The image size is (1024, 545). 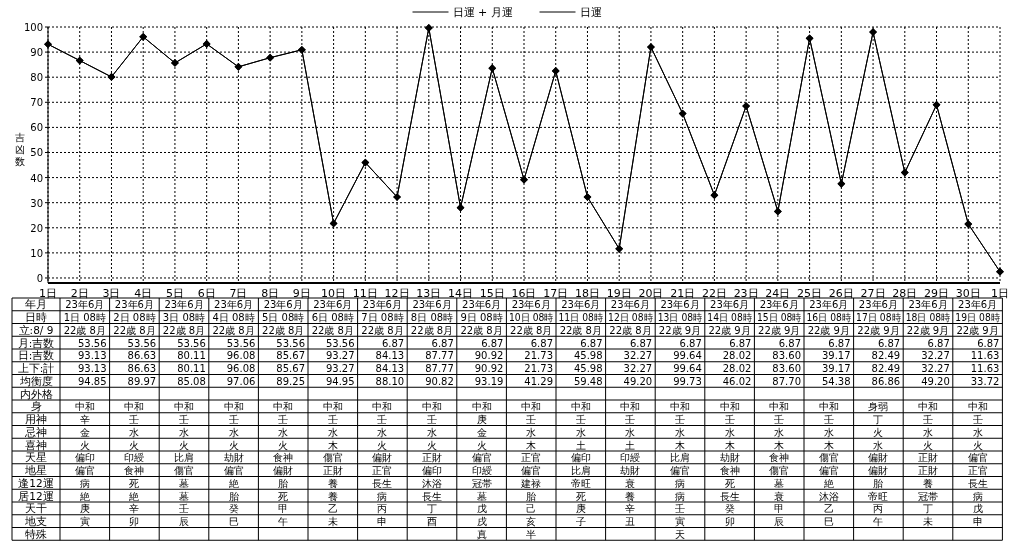 What do you see at coordinates (184, 521) in the screenshot?
I see `text: 辰` at bounding box center [184, 521].